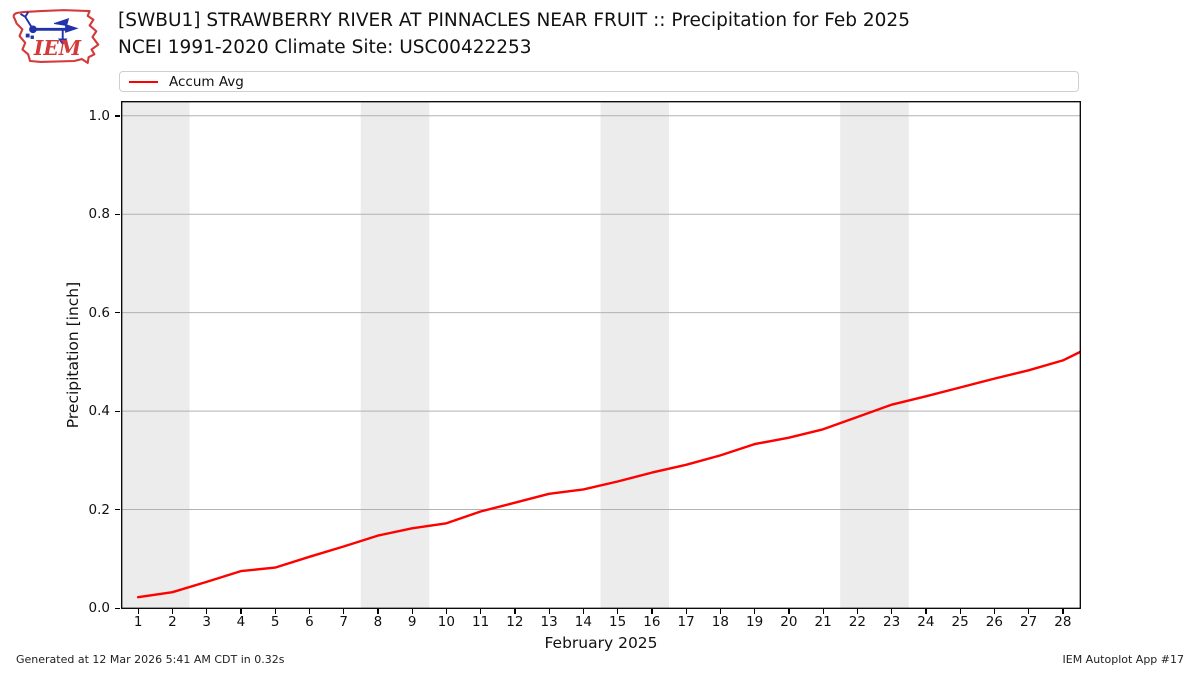 The image size is (1200, 675). I want to click on x-tick-label: 20, so click(789, 622).